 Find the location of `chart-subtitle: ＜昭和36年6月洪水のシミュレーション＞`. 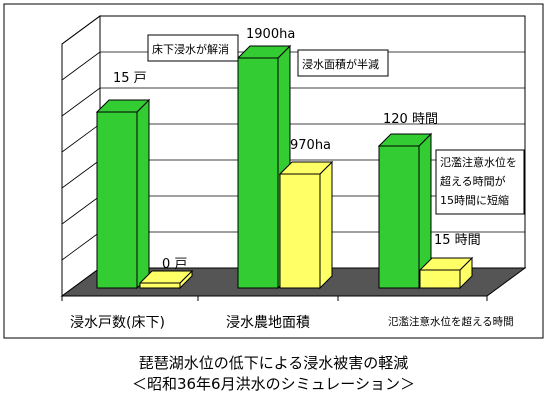

chart-subtitle: ＜昭和36年6月洪水のシミュレーション＞ is located at coordinates (273, 384).